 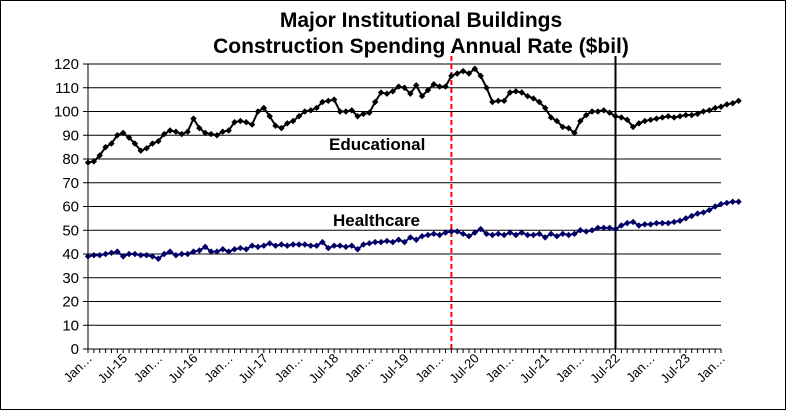 What do you see at coordinates (75, 349) in the screenshot?
I see `y-tick-label: 0` at bounding box center [75, 349].